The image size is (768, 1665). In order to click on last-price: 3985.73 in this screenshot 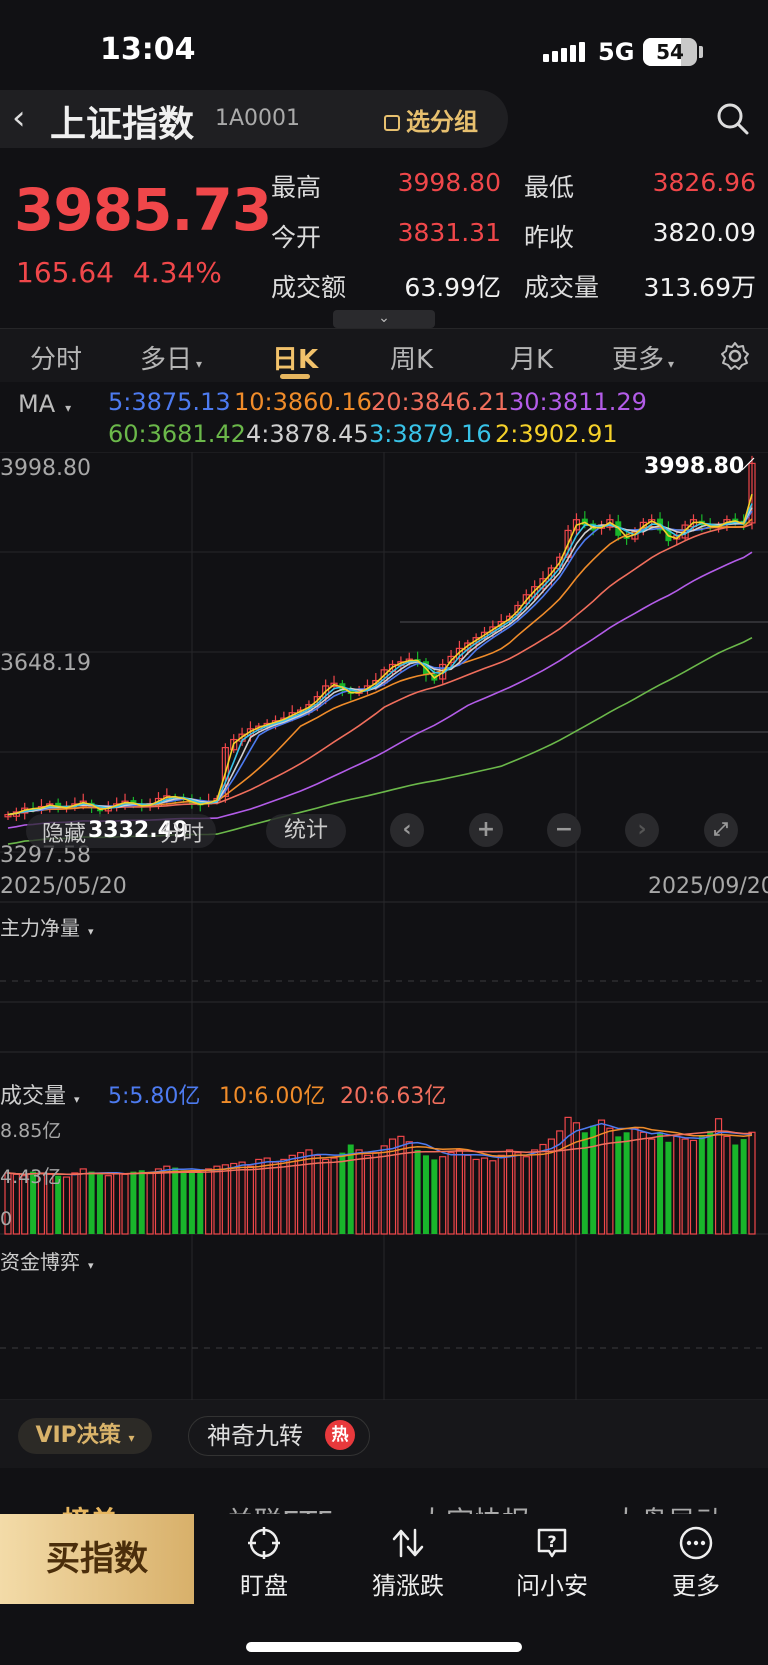, I will do `click(143, 210)`.